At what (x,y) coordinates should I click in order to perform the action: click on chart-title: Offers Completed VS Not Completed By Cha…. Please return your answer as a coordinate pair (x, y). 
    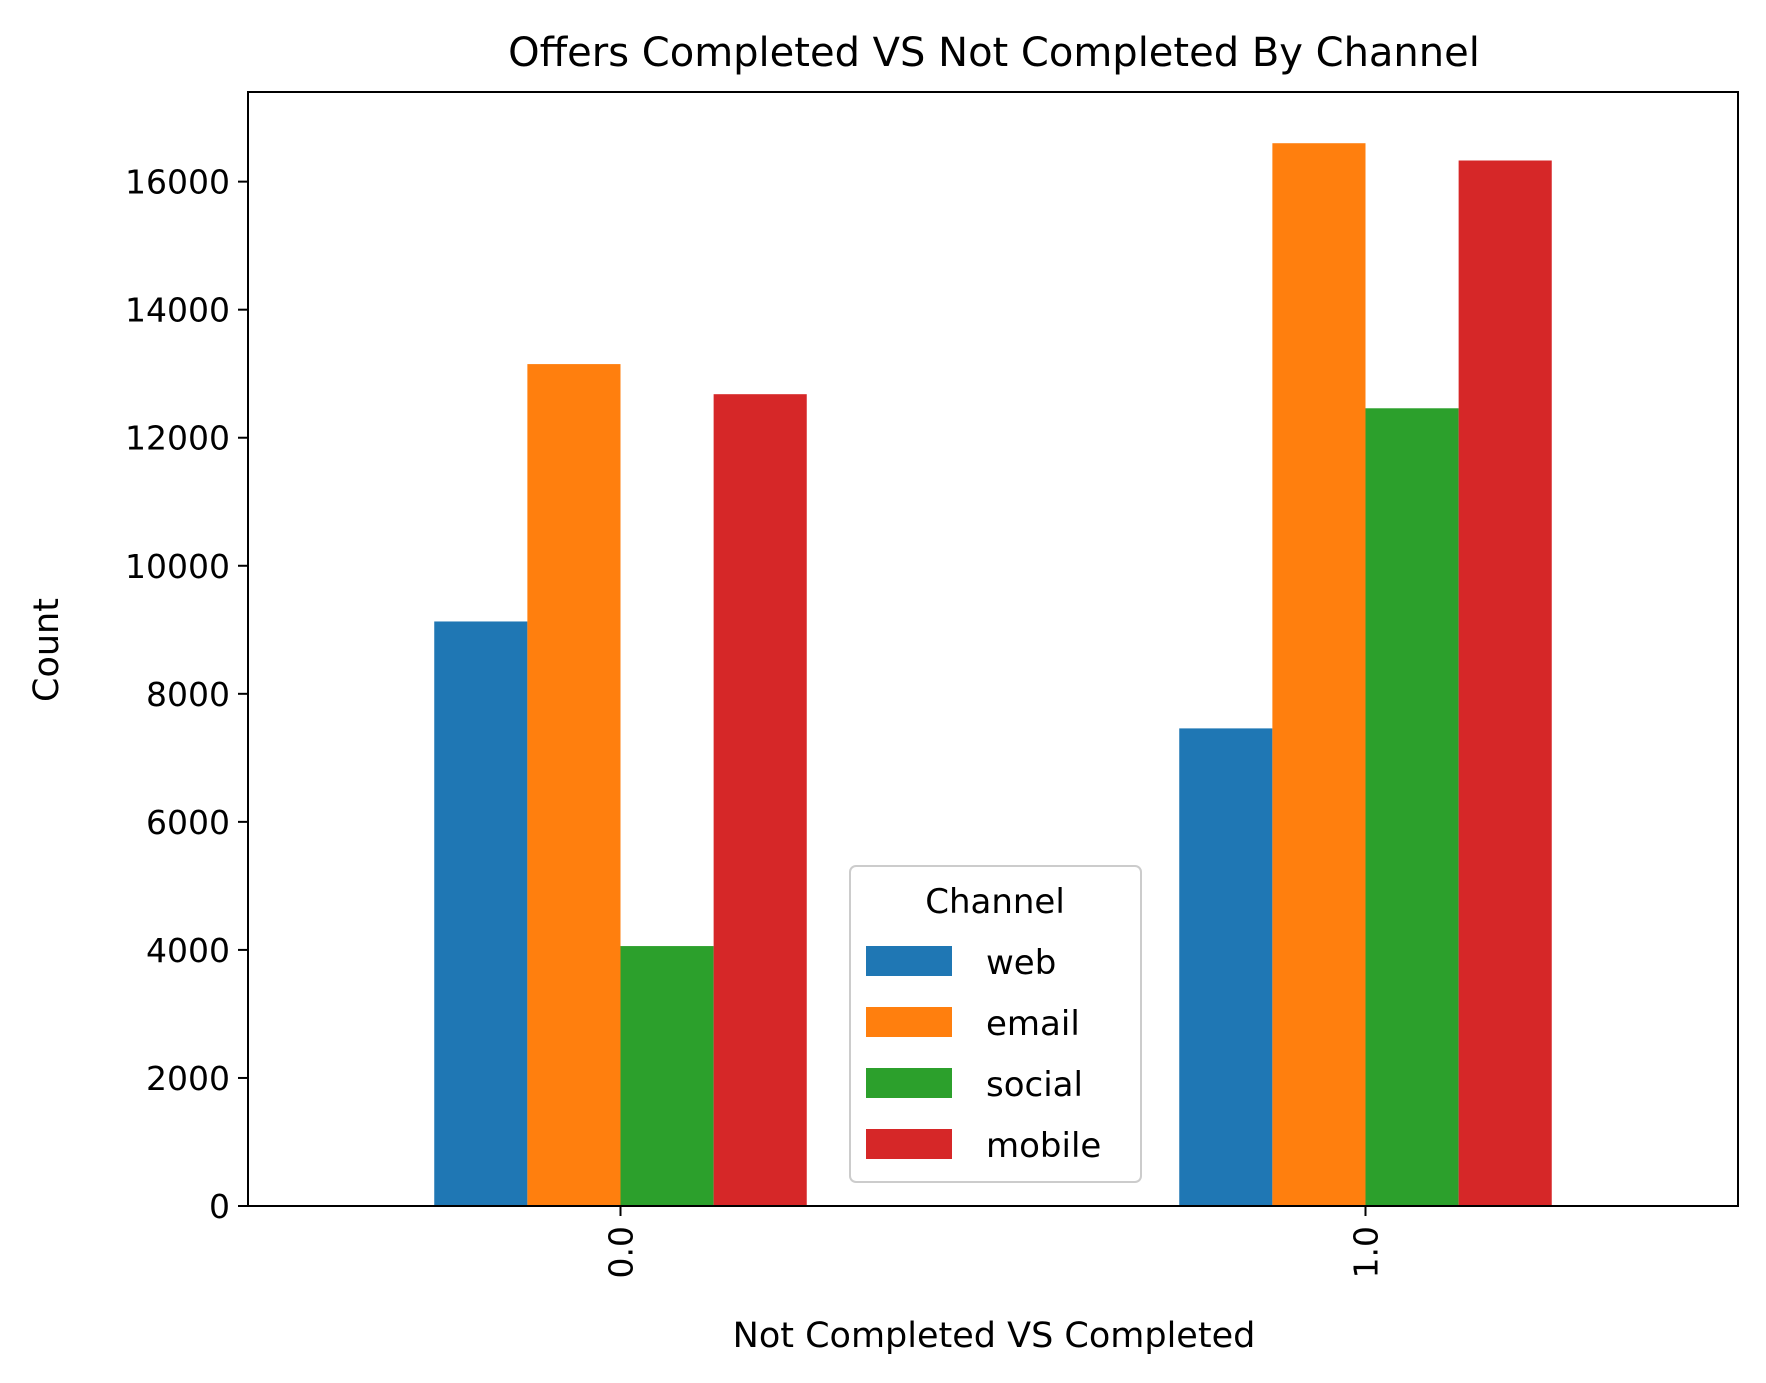
    Looking at the image, I should click on (994, 53).